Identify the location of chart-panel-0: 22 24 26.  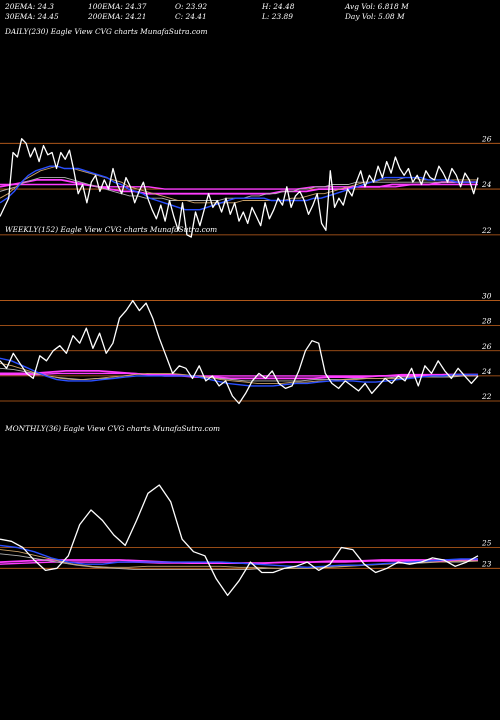
(250, 186).